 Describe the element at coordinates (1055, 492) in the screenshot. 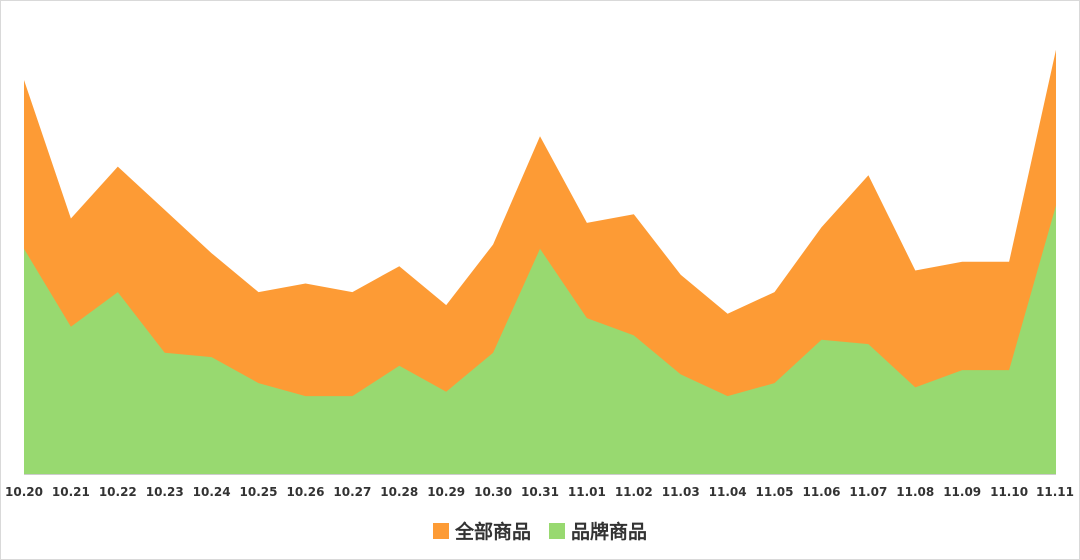

I see `x-tick-label: 11.11` at that location.